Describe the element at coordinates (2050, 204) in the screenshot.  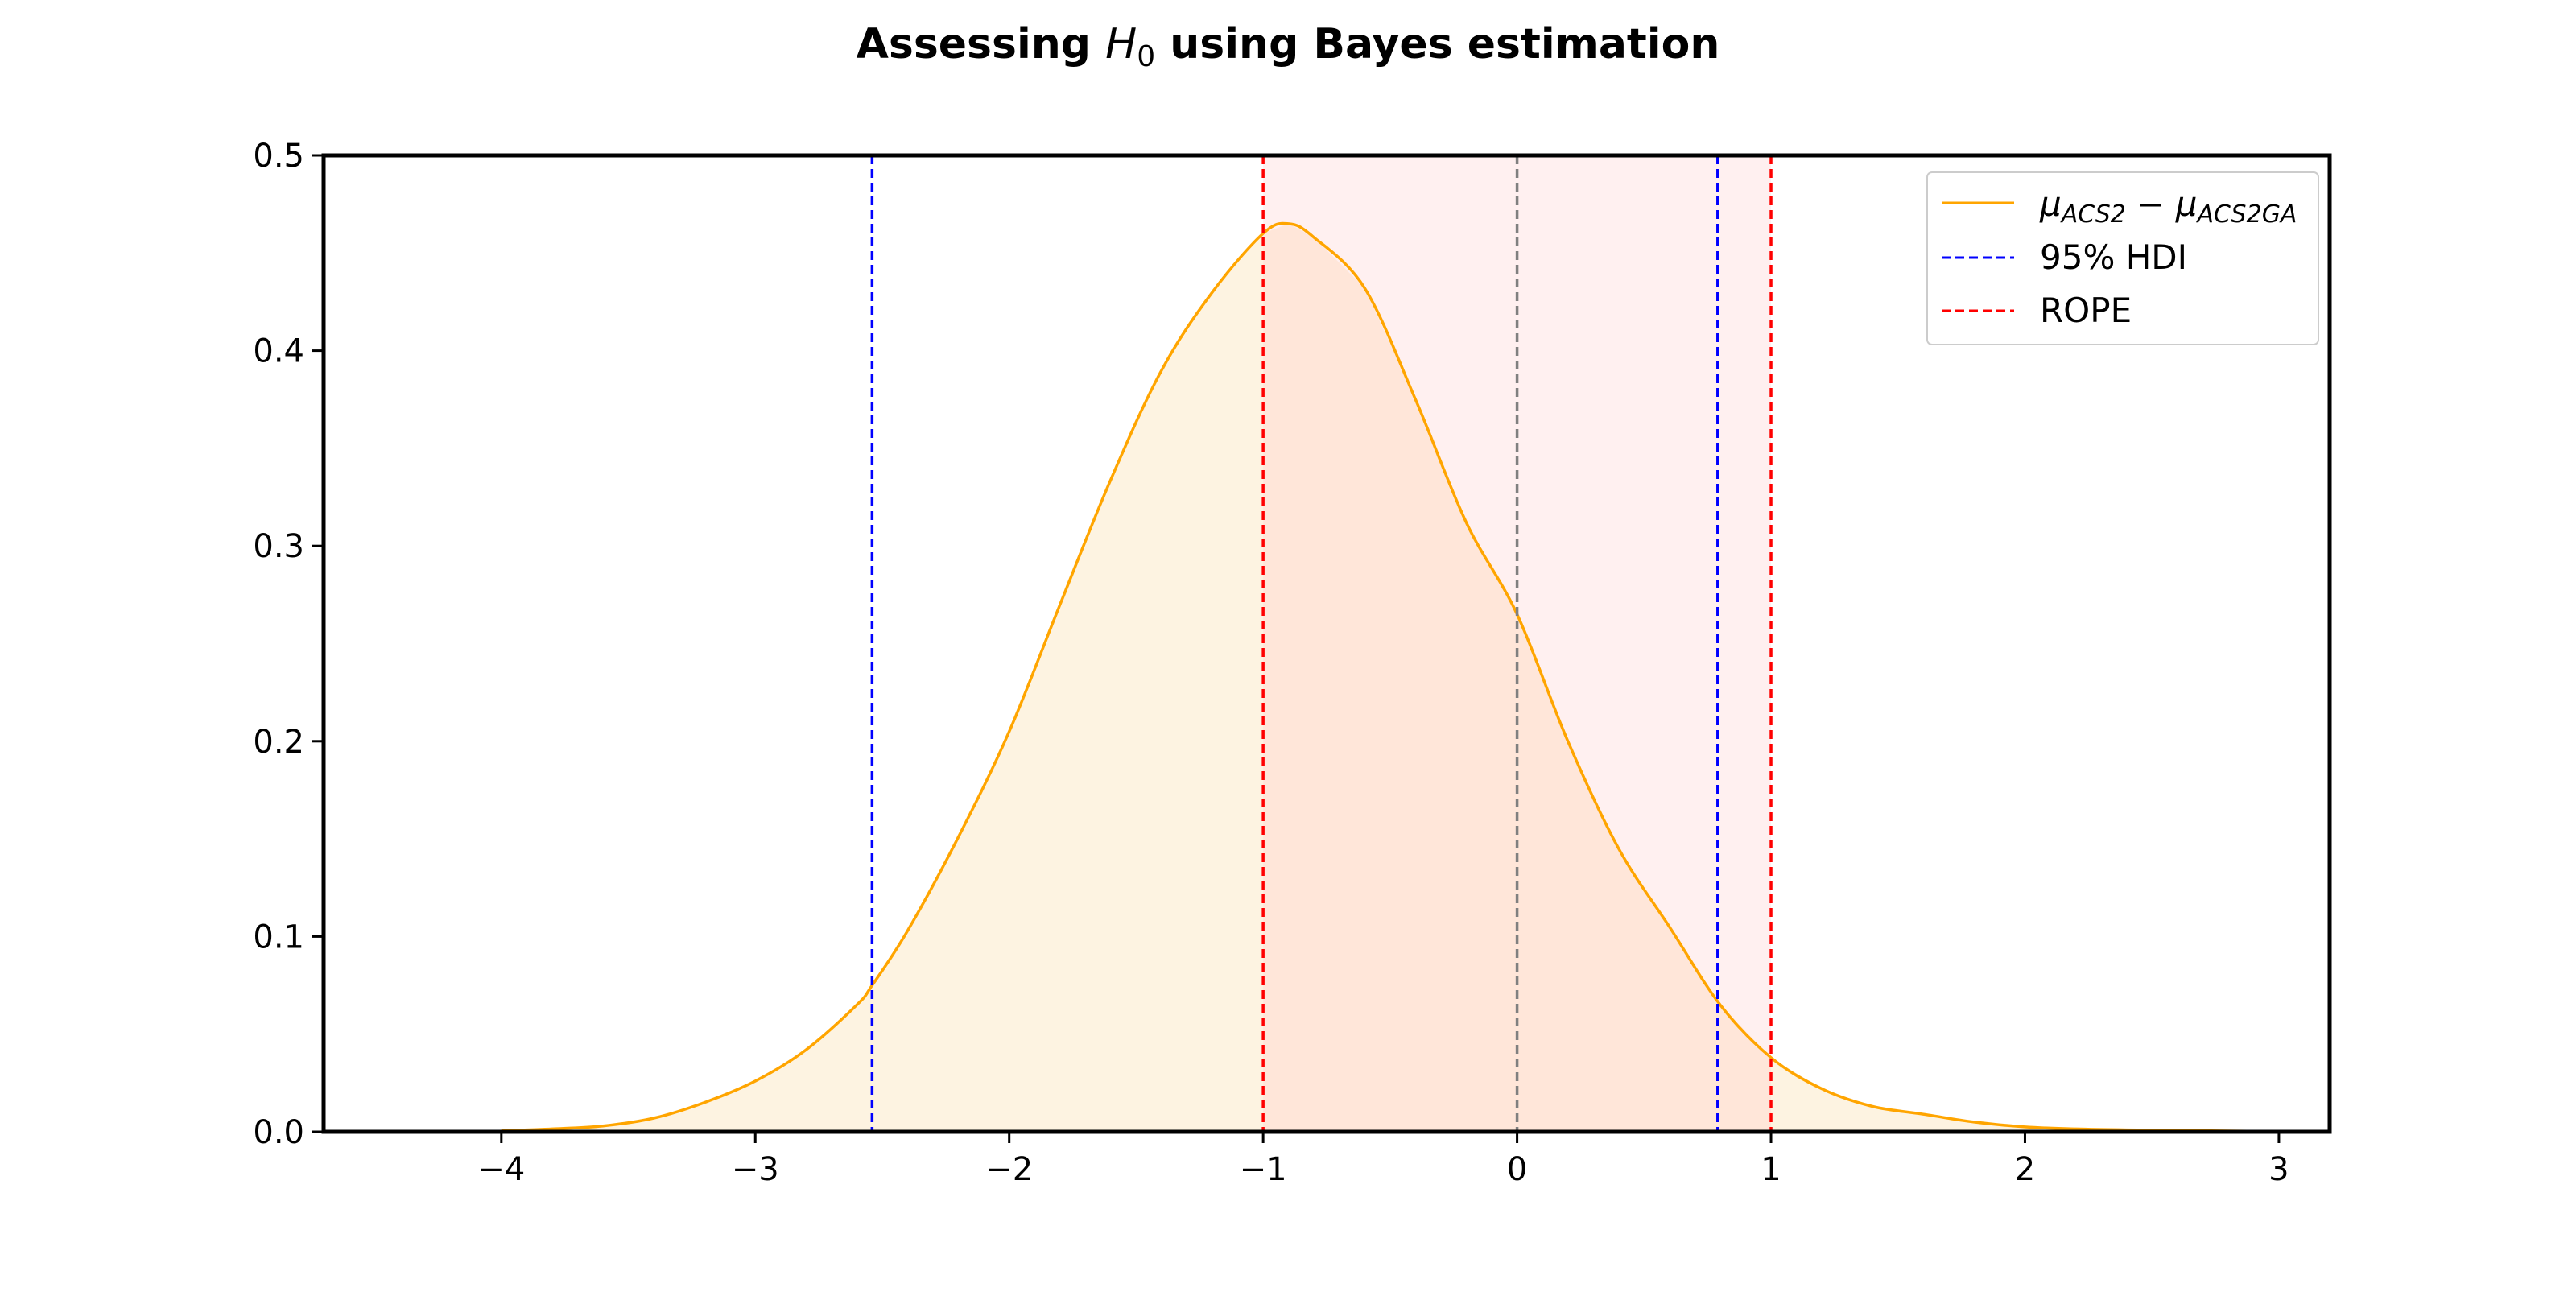
I see `legend-mu-1: μ` at that location.